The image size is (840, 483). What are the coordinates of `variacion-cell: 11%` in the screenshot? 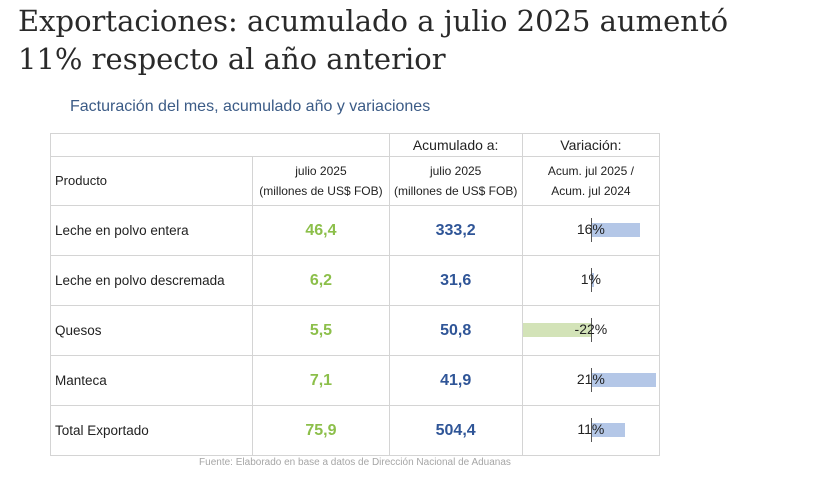 It's located at (591, 430).